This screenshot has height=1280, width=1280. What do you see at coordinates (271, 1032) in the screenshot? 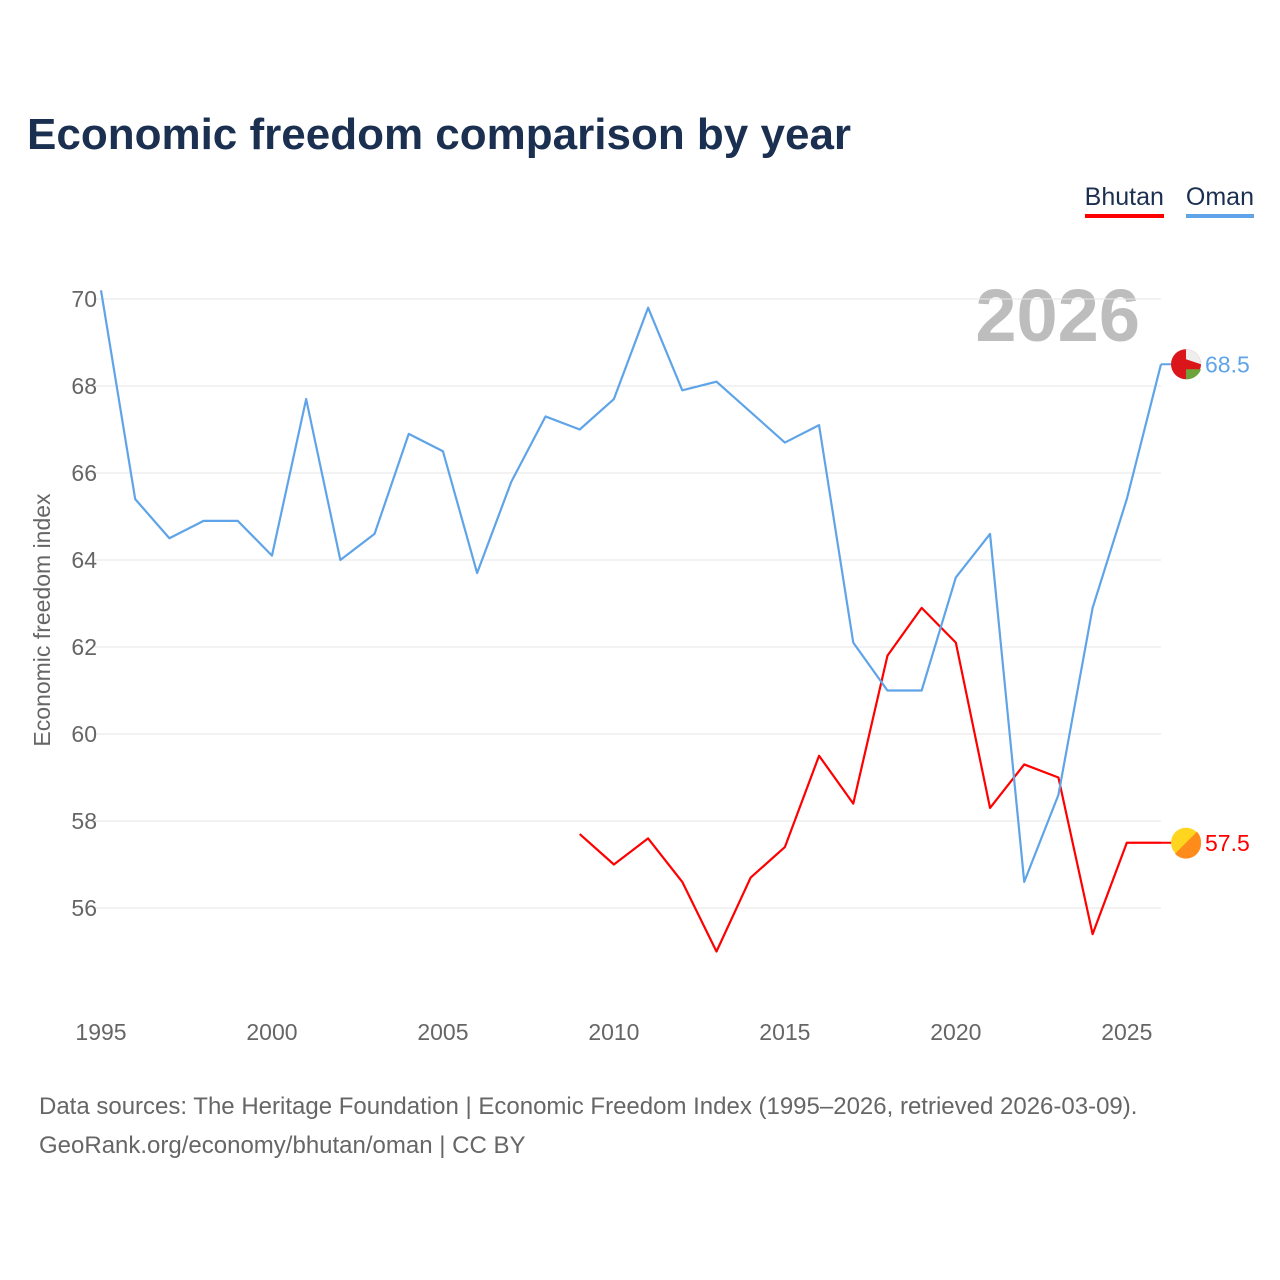
I see `x-tick-label: 2000` at bounding box center [271, 1032].